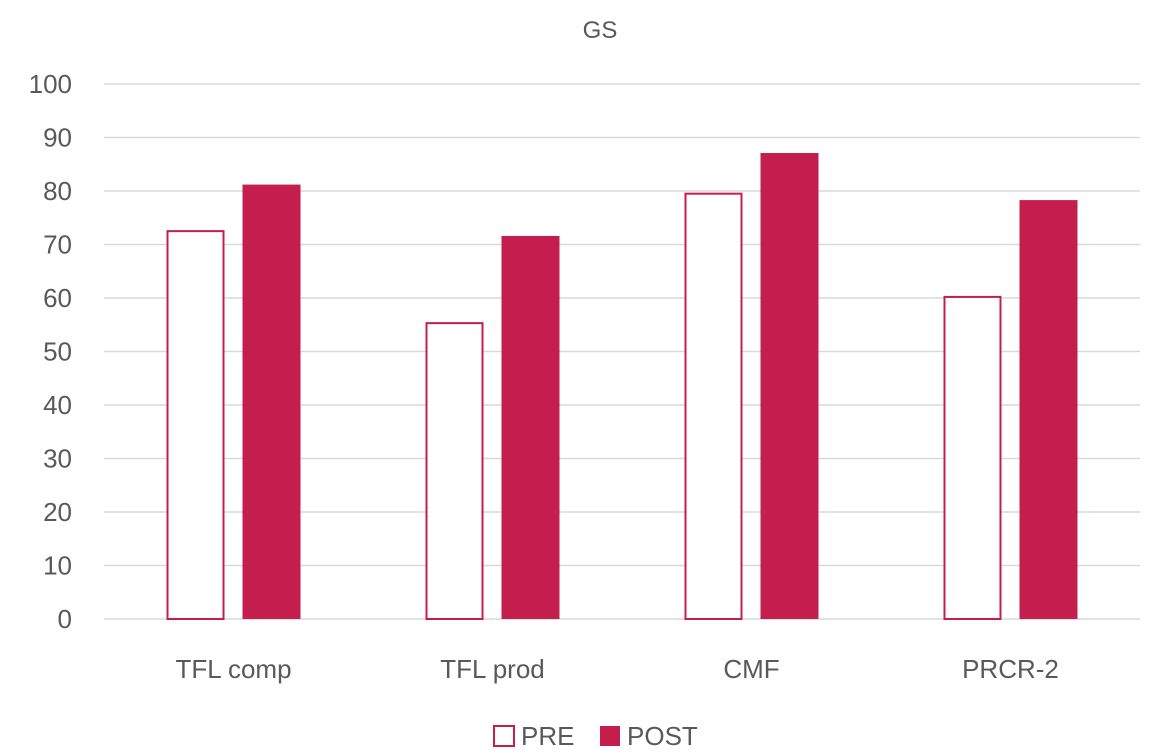  Describe the element at coordinates (595, 736) in the screenshot. I see `legend: PRE POST` at that location.